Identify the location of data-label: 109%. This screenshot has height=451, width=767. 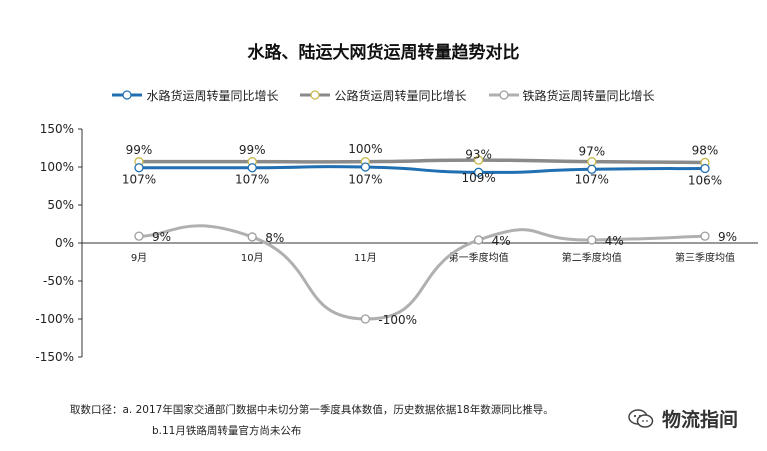
(478, 178).